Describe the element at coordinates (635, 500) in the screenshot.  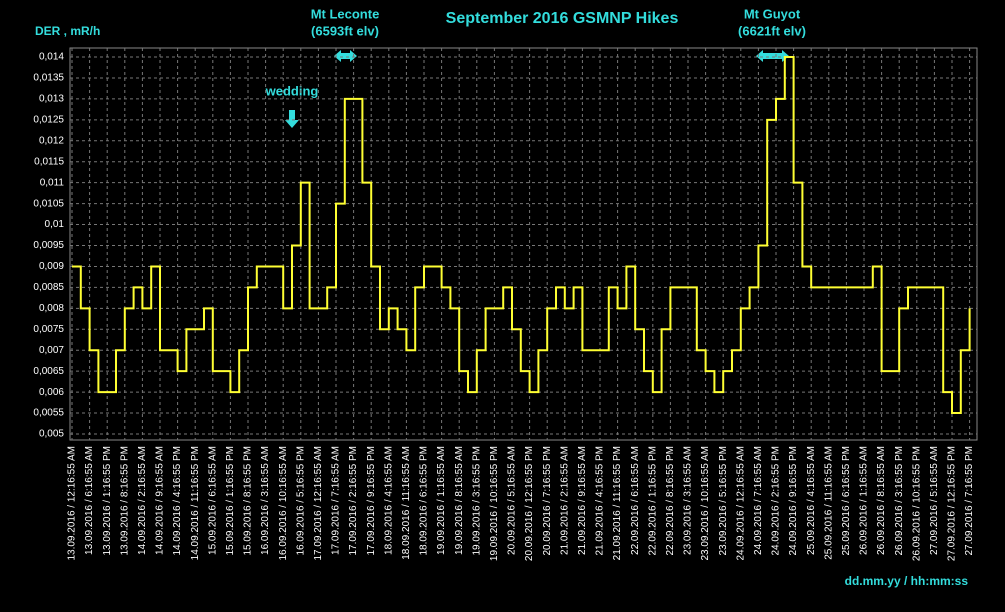
I see `x-tick-label: 22.09.2016 / 6:16:55 AM` at that location.